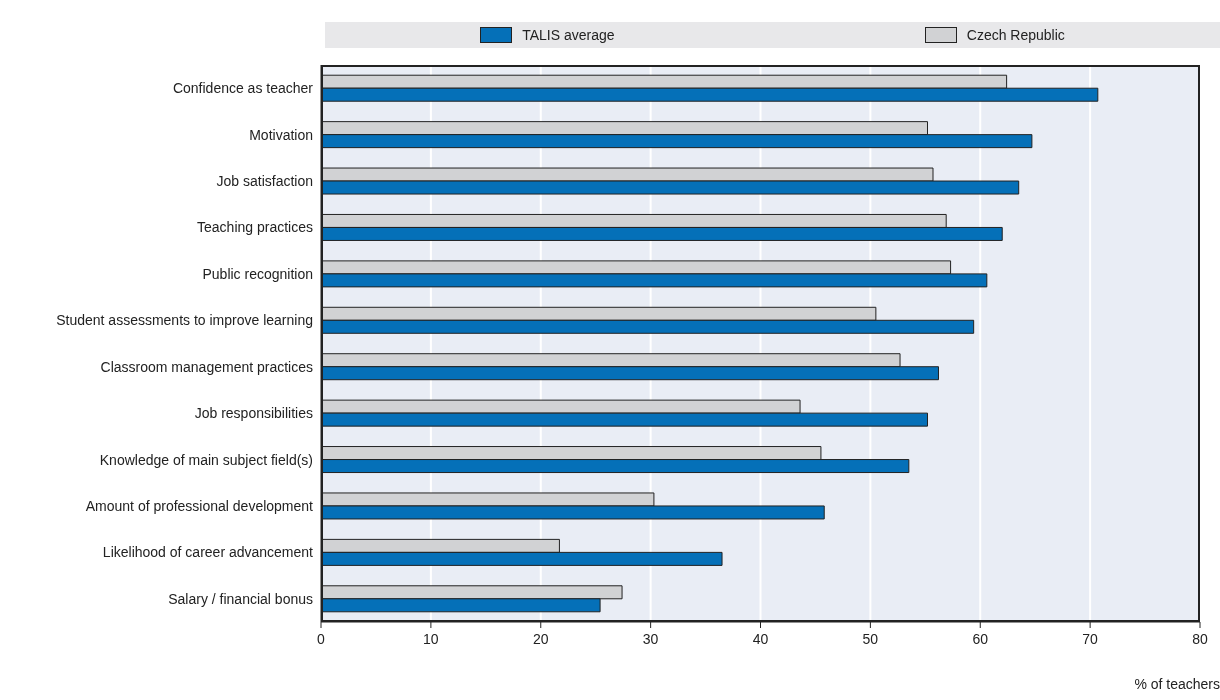 The image size is (1220, 700). I want to click on x-axis-title: % of teachers, so click(1177, 684).